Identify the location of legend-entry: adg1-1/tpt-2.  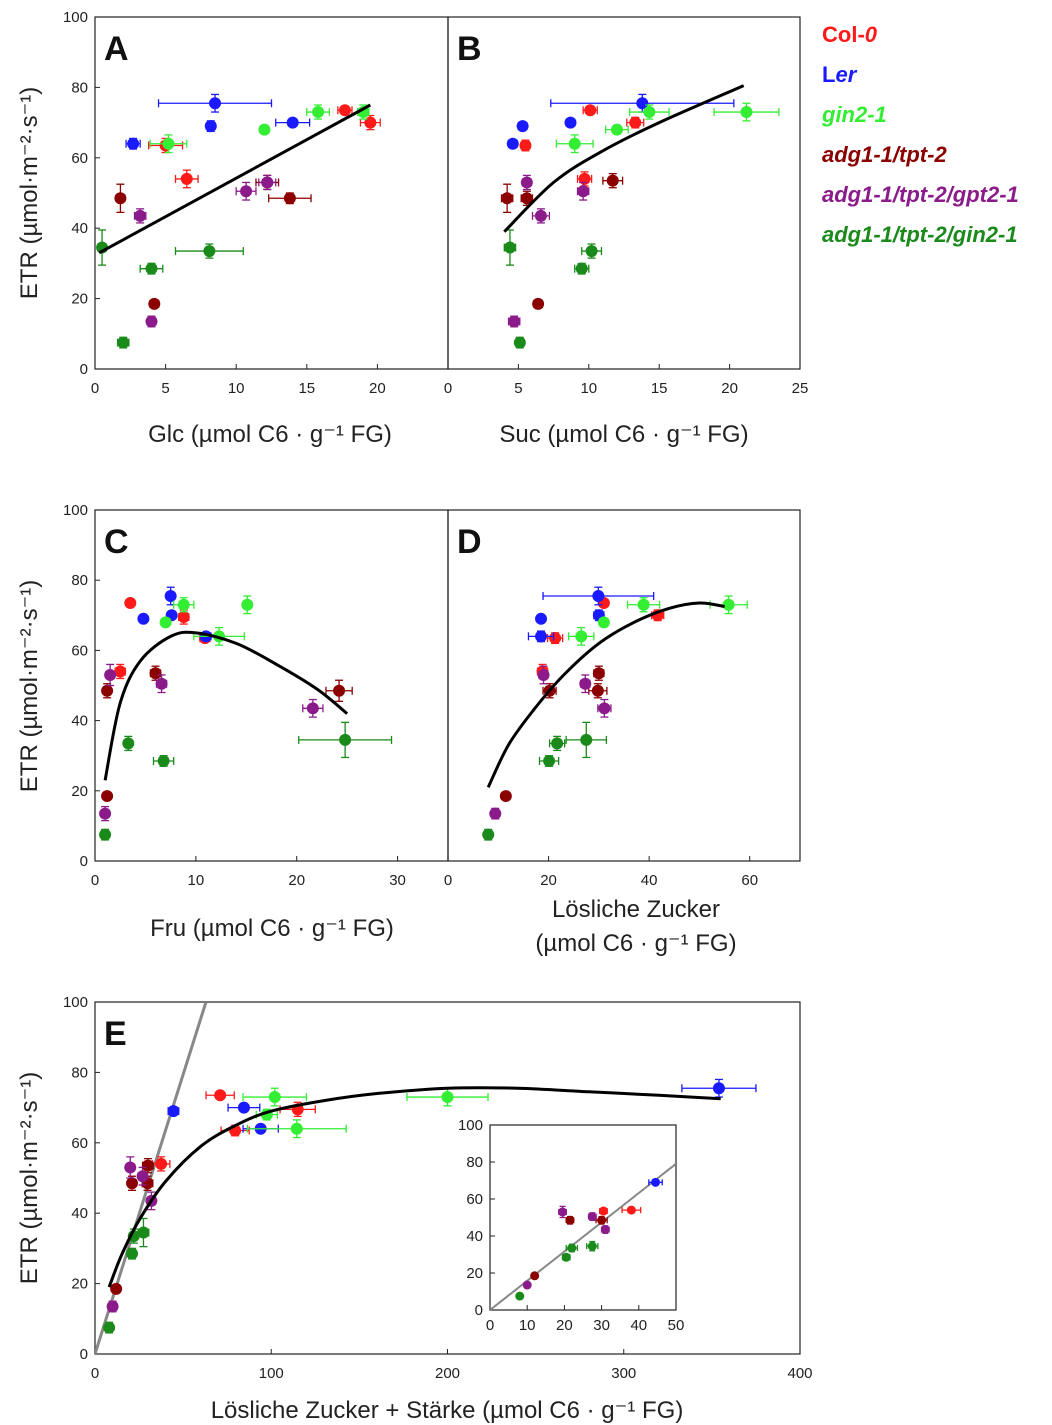
(884, 154).